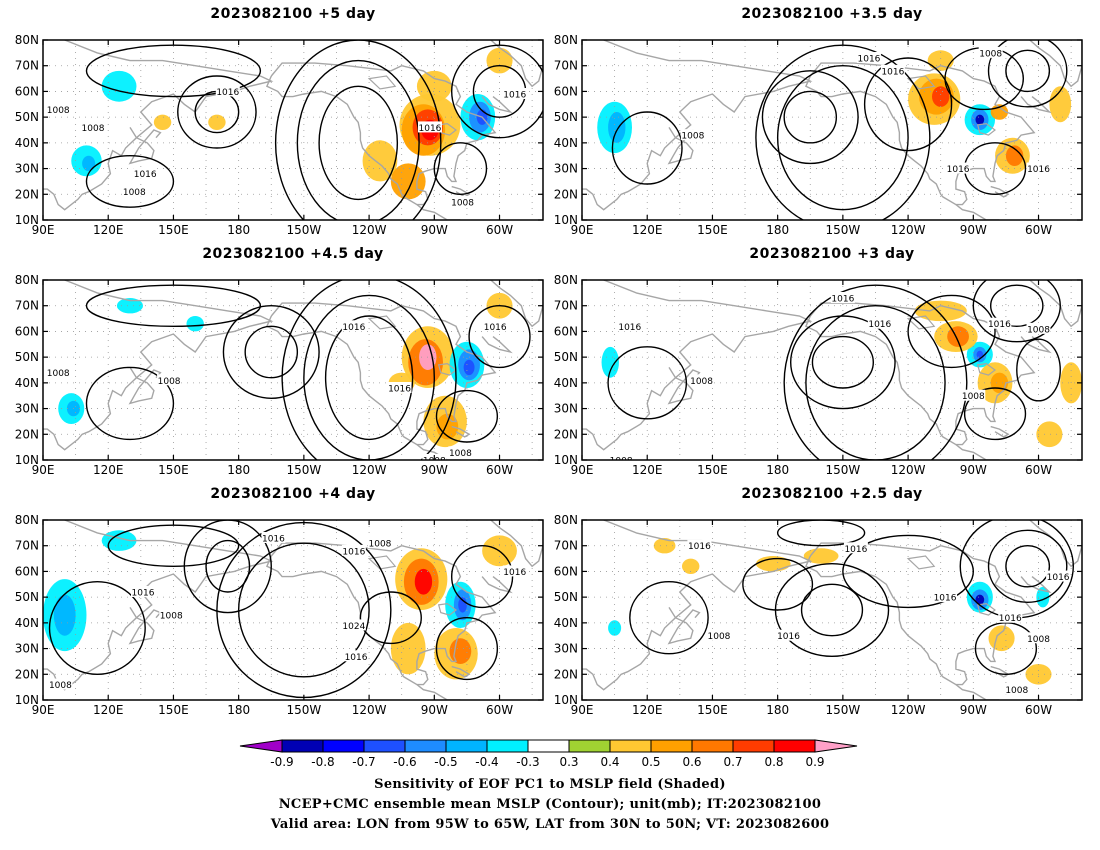 This screenshot has height=850, width=1100. Describe the element at coordinates (281, 762) in the screenshot. I see `colorbar-label: -0.9` at that location.